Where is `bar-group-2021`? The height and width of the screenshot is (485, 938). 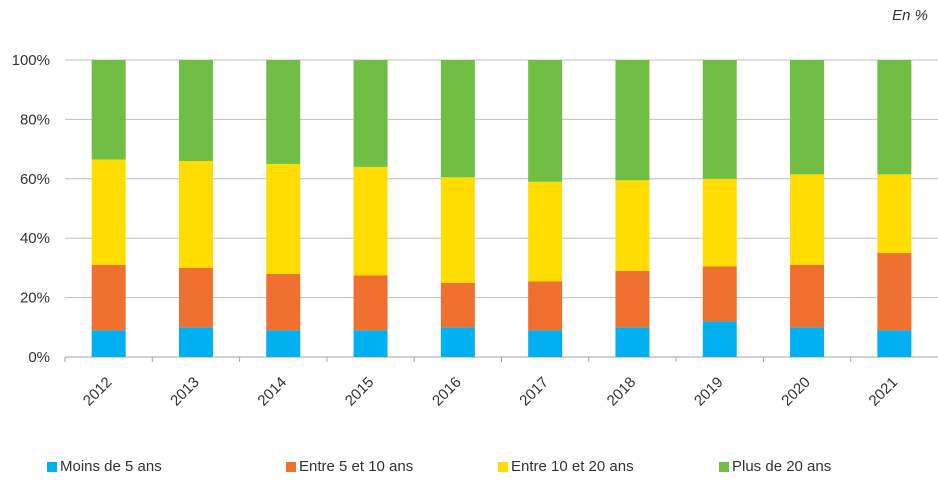
bar-group-2021 is located at coordinates (894, 208).